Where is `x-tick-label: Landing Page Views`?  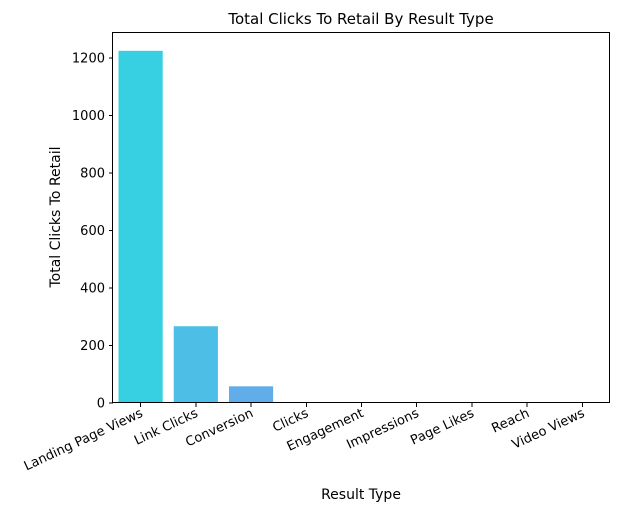 x-tick-label: Landing Page Views is located at coordinates (84, 440).